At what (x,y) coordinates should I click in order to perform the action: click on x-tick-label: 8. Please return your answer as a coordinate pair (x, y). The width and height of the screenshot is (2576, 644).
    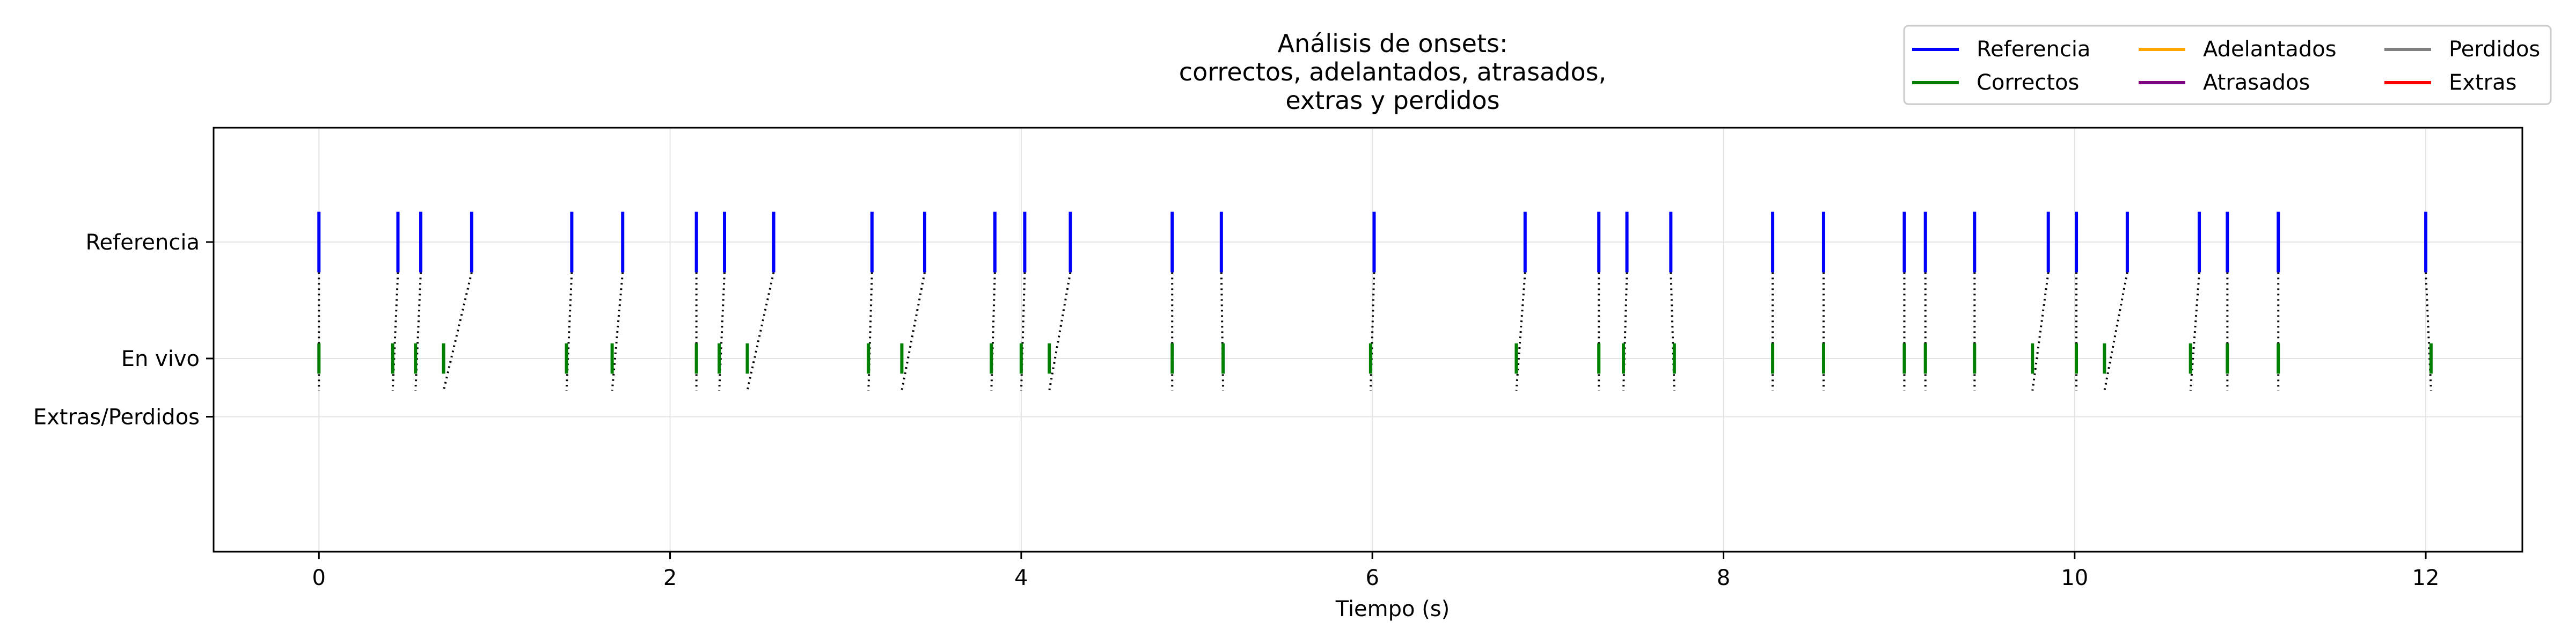
    Looking at the image, I should click on (1723, 578).